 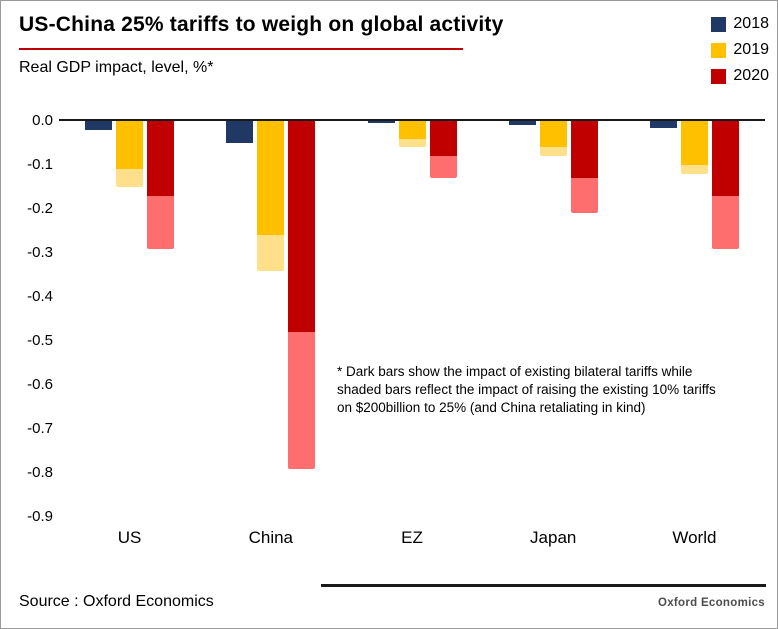 I want to click on bar-2018-china, so click(x=240, y=132).